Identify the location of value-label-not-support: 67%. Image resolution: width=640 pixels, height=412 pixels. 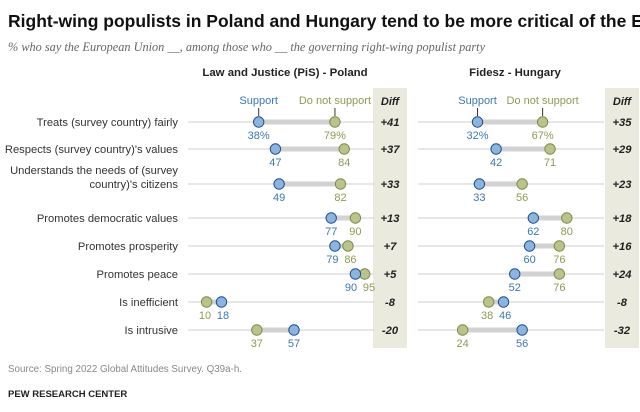
(543, 136).